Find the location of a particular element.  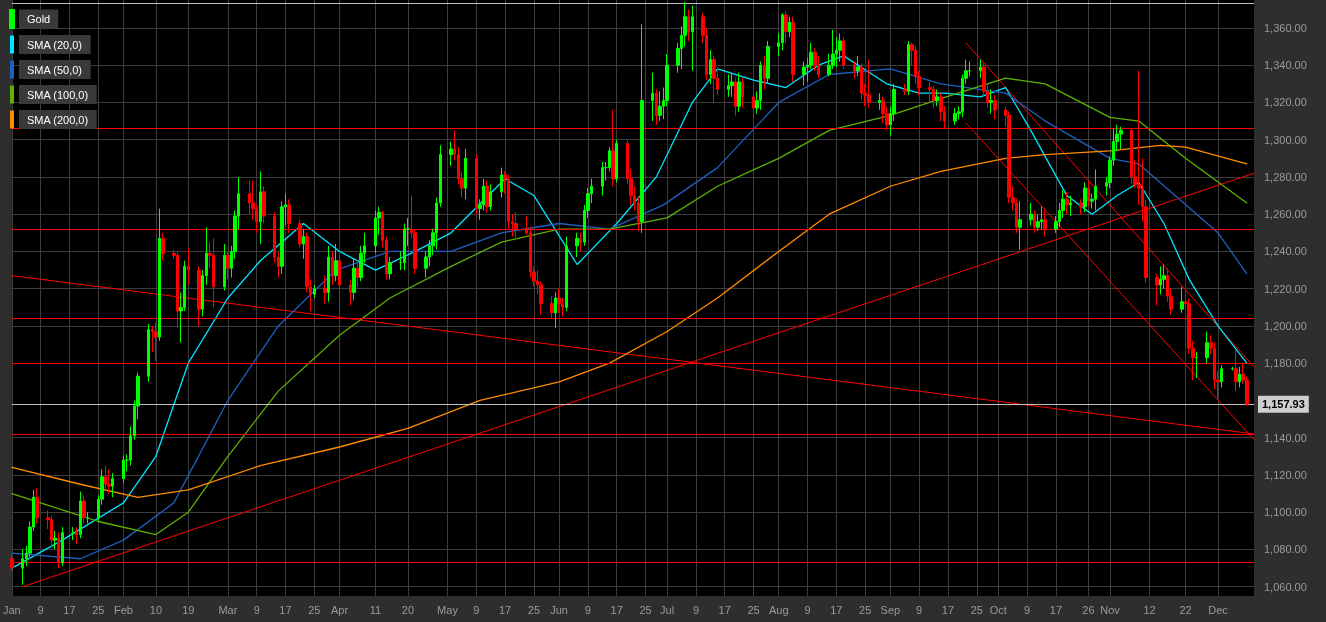

x-tick-label: Nov is located at coordinates (1110, 609).